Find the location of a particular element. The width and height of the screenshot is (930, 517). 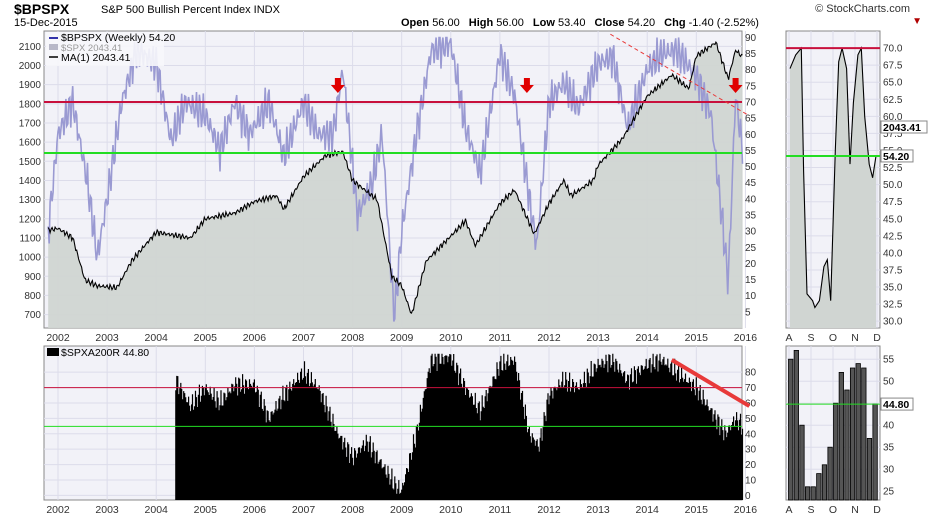

lower-zoom-x-tick-label: S is located at coordinates (810, 510).